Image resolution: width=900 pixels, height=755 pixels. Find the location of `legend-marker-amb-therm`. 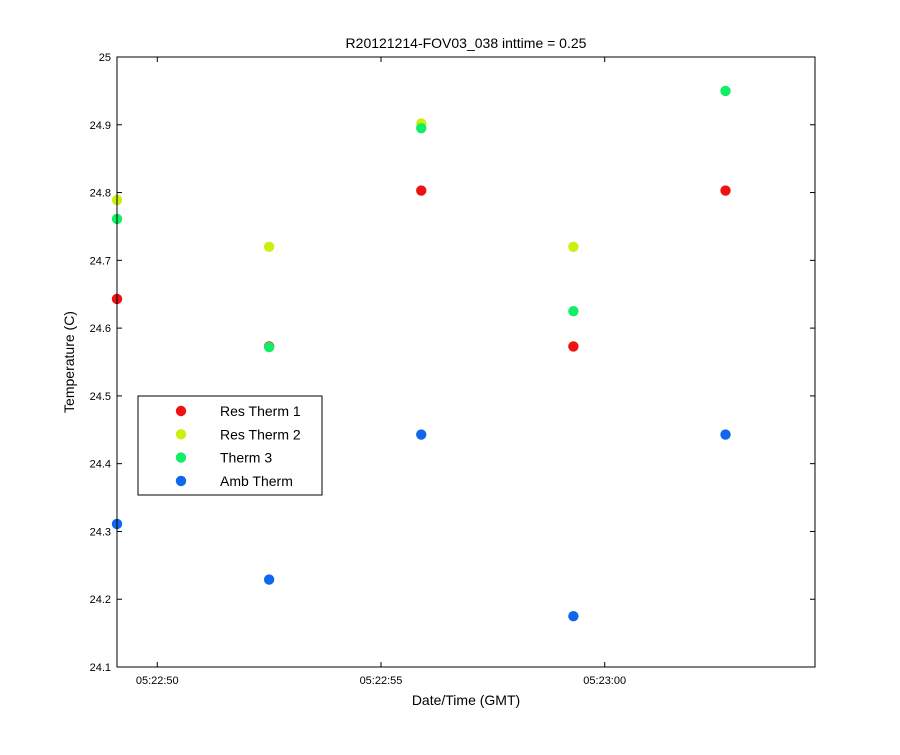

legend-marker-amb-therm is located at coordinates (181, 481).